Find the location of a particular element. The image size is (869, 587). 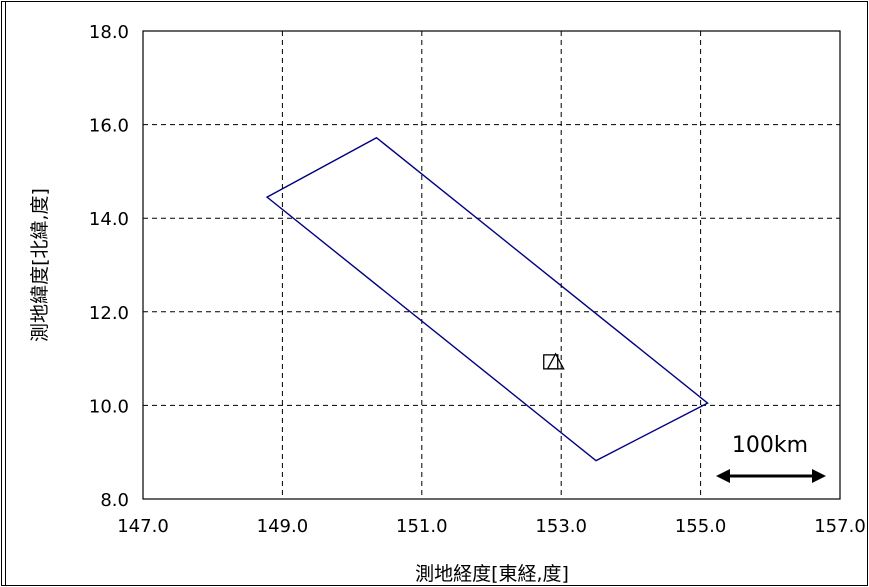

x-tick-labels: 147.0 149.0 151.0 153.0 155.0 157.0 is located at coordinates (491, 526).